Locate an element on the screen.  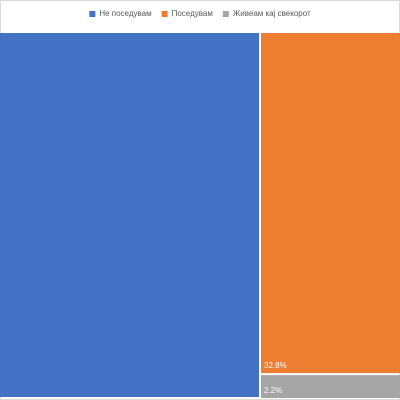
data-label: 2.2% is located at coordinates (273, 390).